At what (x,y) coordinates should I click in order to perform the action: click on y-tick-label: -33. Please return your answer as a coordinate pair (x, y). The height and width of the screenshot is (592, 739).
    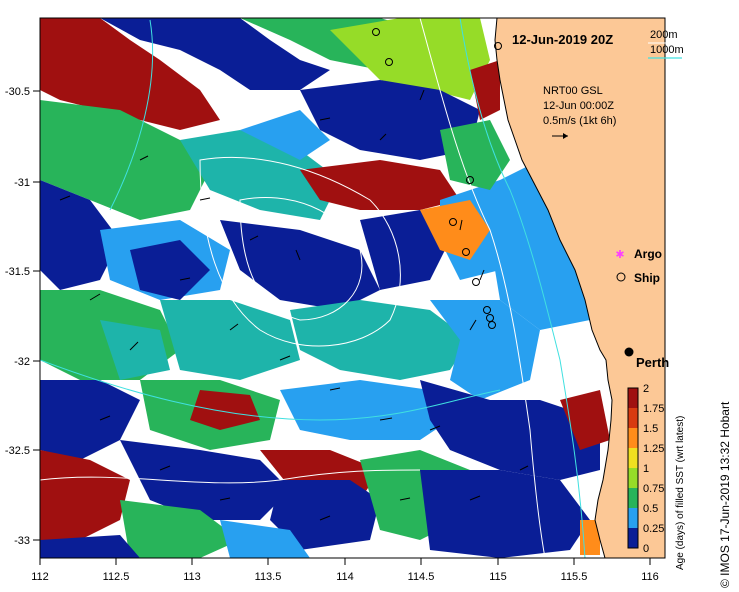
    Looking at the image, I should click on (22, 541).